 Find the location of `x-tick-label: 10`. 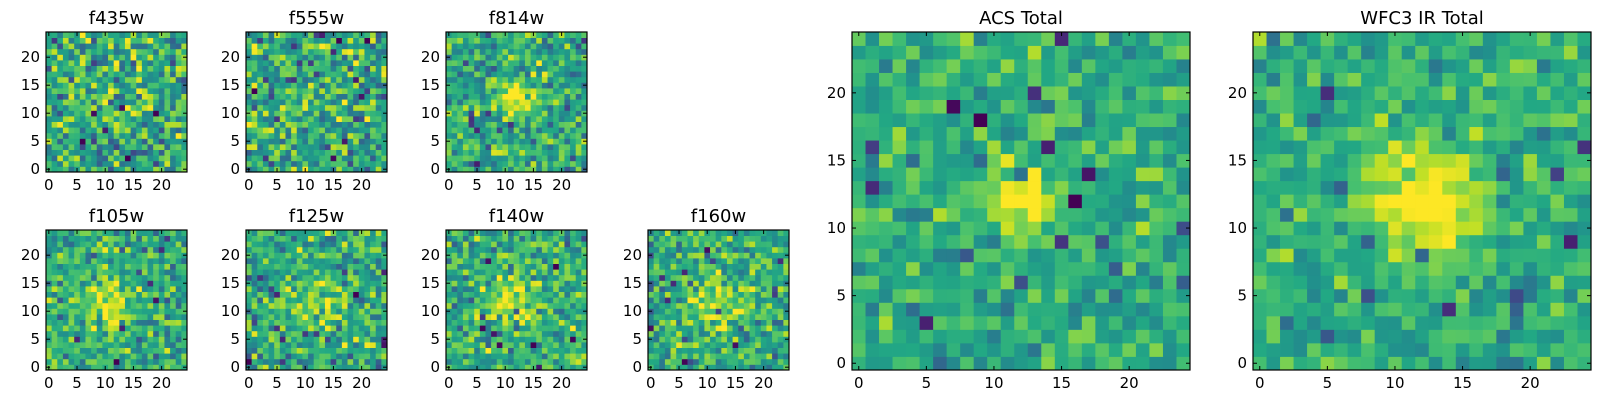

x-tick-label: 10 is located at coordinates (707, 383).